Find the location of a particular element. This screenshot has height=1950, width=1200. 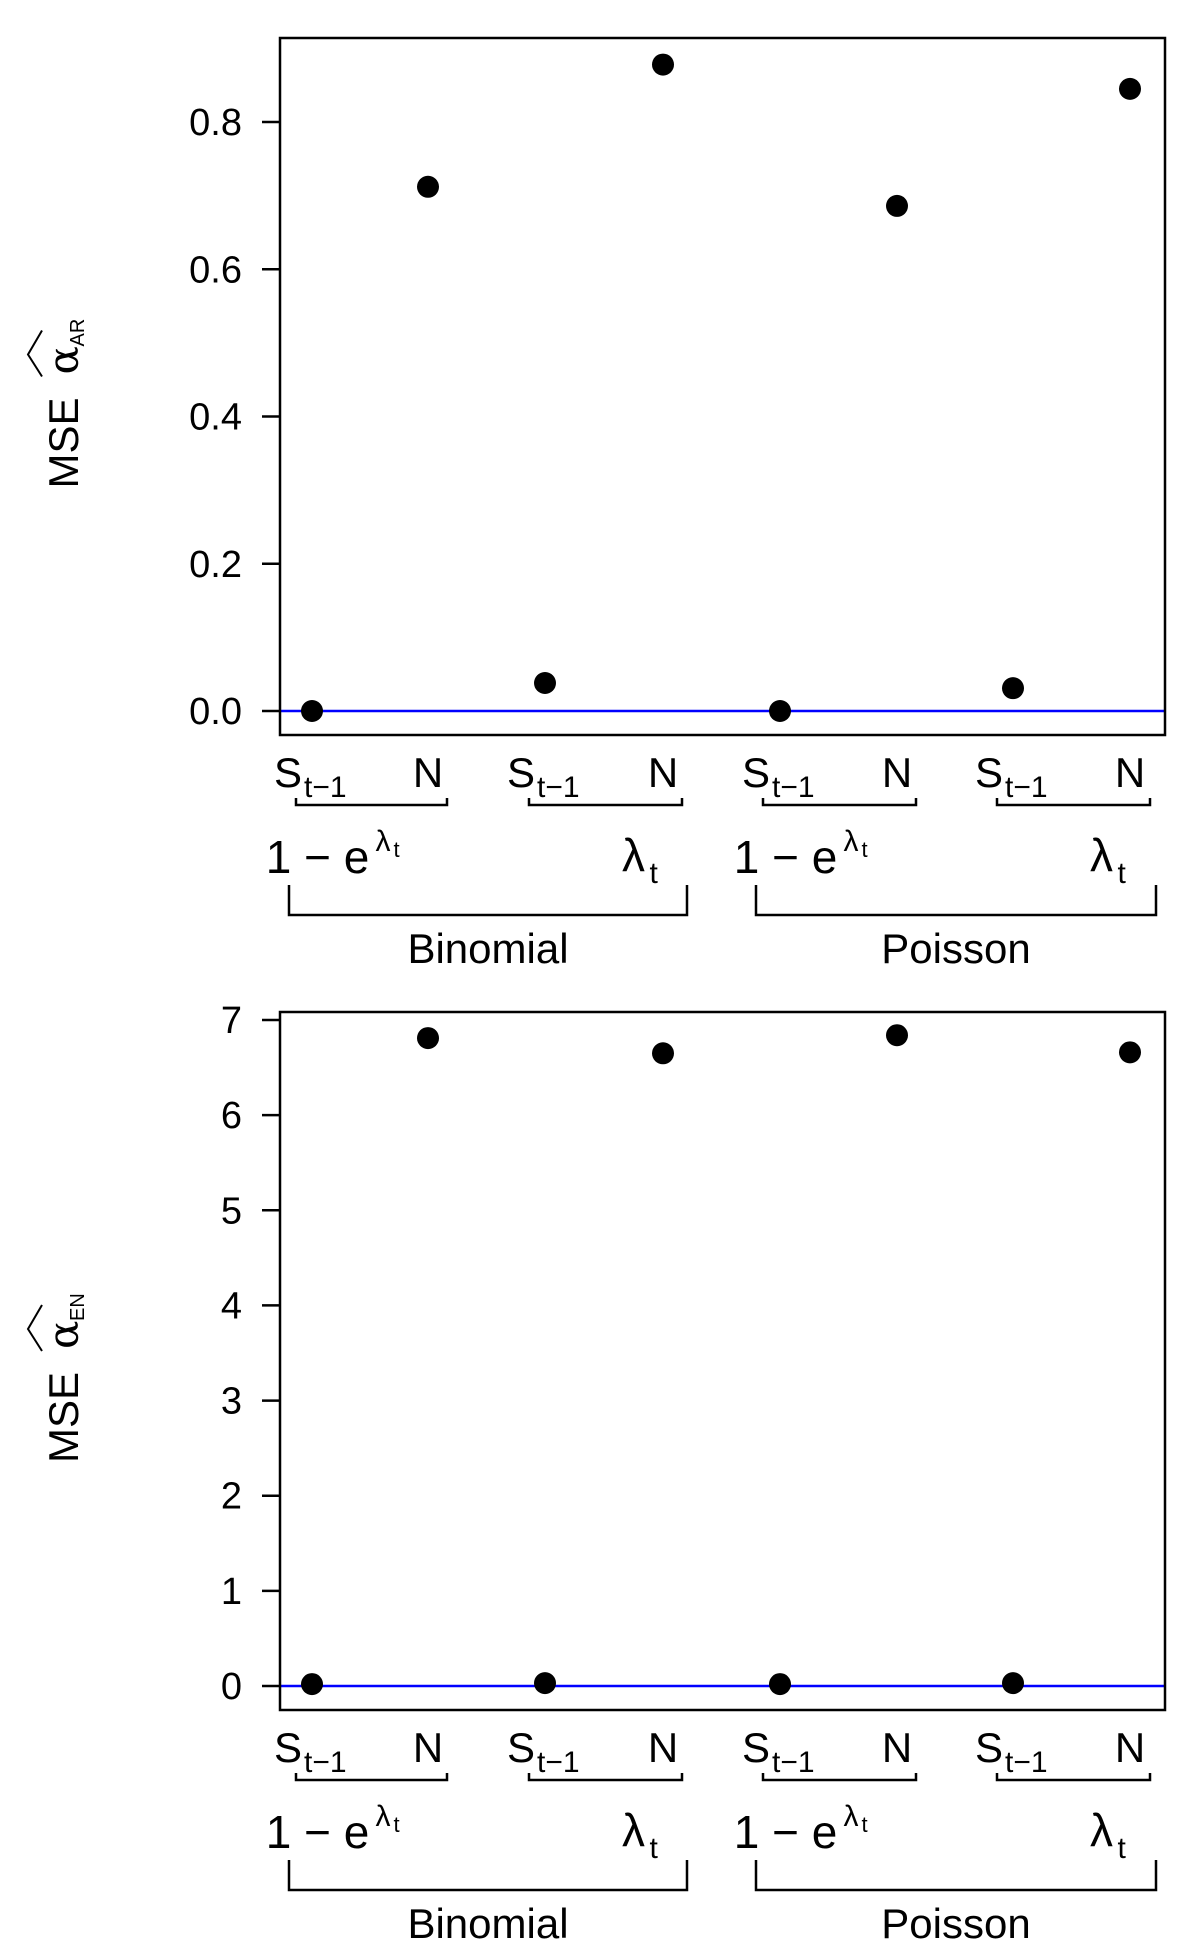

y-axis-label-subscript: EN is located at coordinates (78, 1307).